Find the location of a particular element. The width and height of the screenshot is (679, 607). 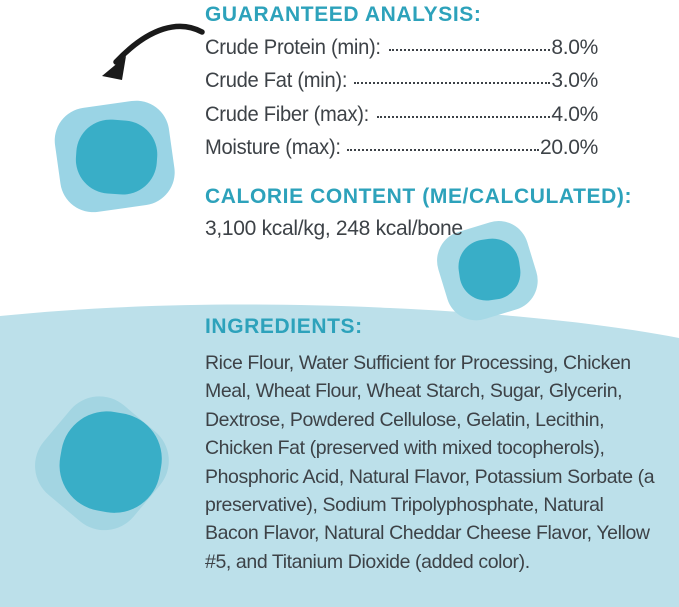

calorie-content-value: 3,100 kcal/kg, 248 kcal/bone is located at coordinates (334, 228).